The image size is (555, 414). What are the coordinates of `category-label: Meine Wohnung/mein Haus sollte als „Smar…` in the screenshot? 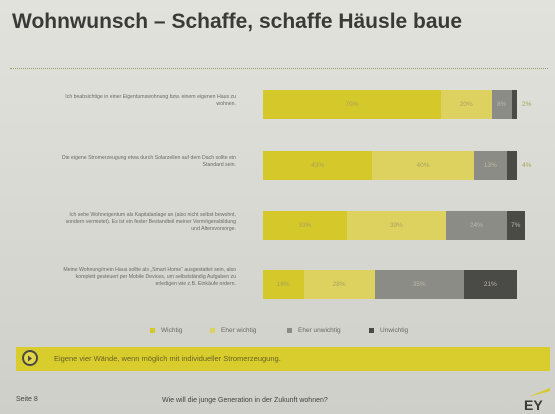 It's located at (149, 277).